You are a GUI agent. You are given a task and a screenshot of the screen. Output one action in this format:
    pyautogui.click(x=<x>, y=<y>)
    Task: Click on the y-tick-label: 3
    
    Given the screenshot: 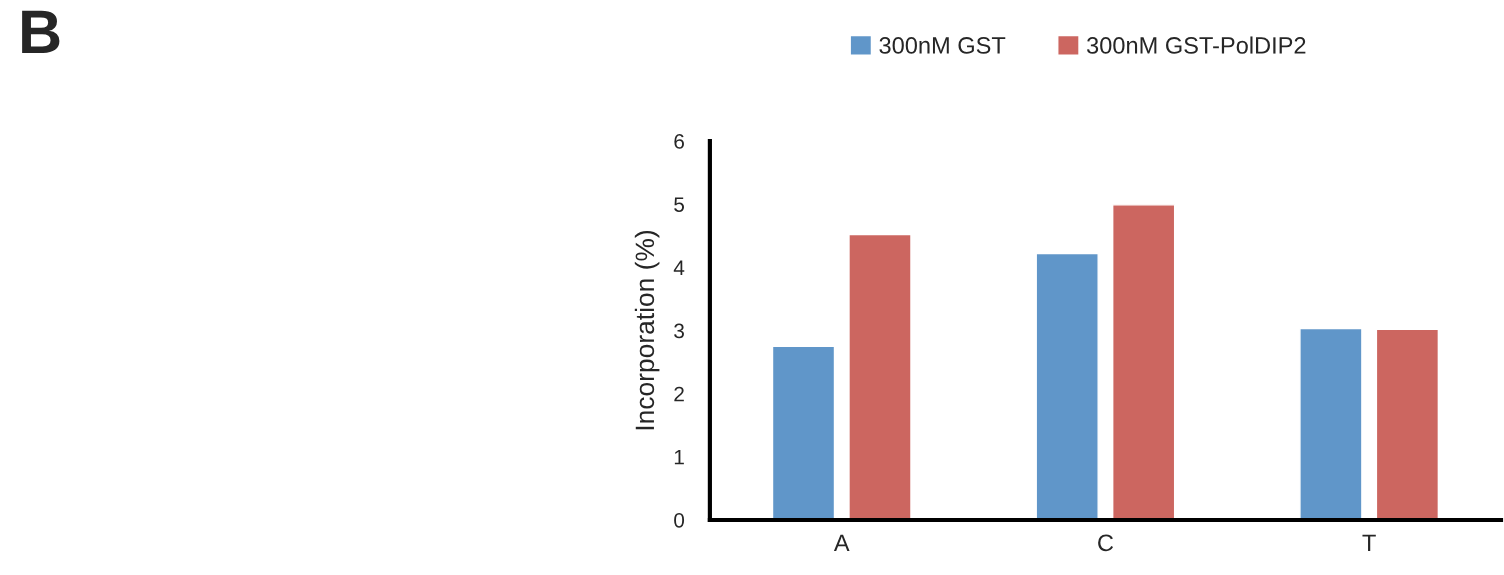 What is the action you would take?
    pyautogui.click(x=679, y=331)
    